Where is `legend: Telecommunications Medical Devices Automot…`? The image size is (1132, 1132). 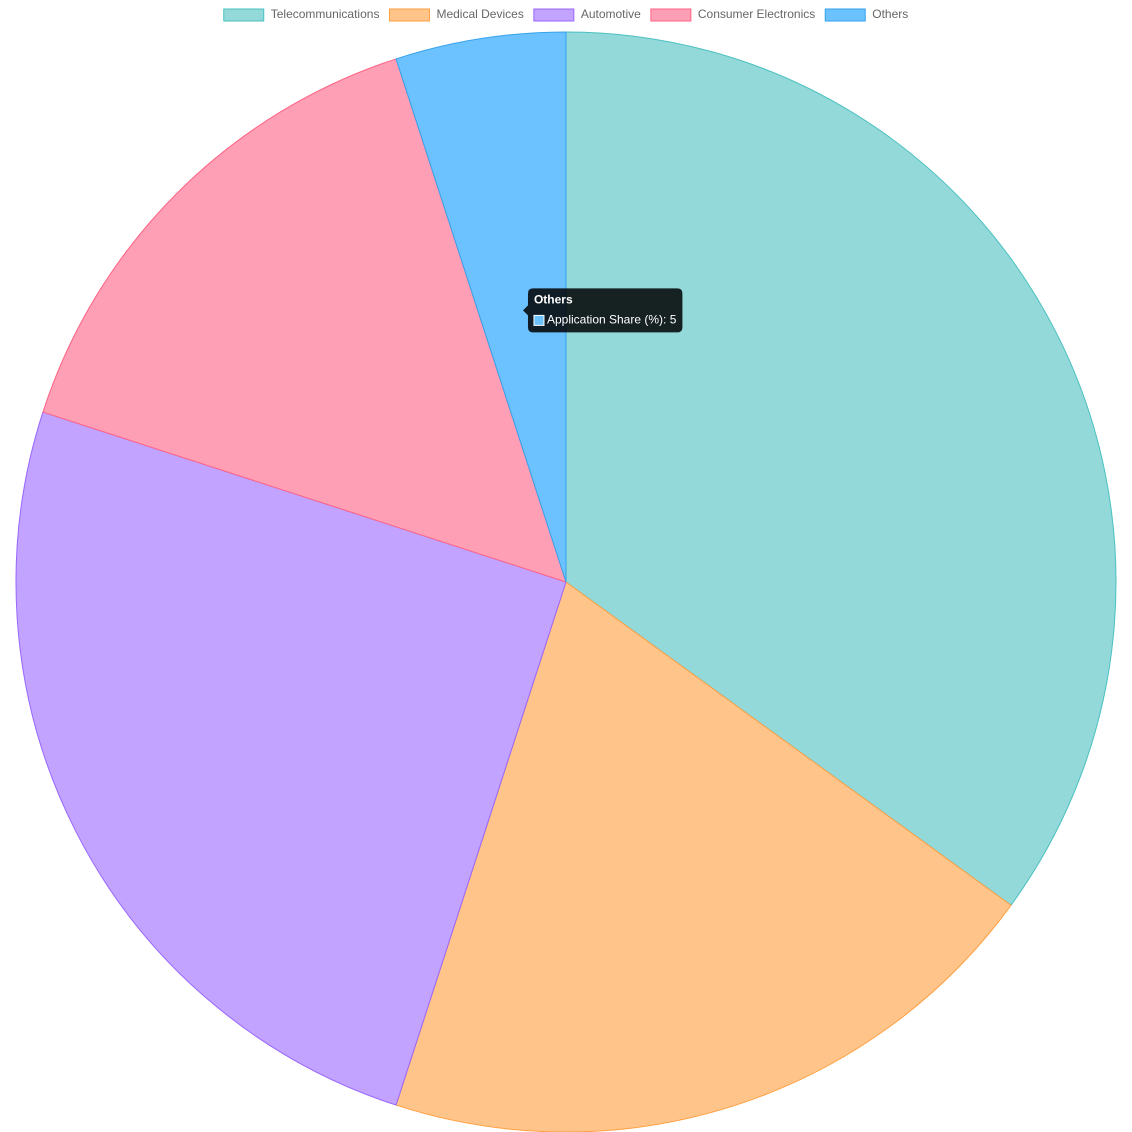
legend: Telecommunications Medical Devices Automot… is located at coordinates (565, 14).